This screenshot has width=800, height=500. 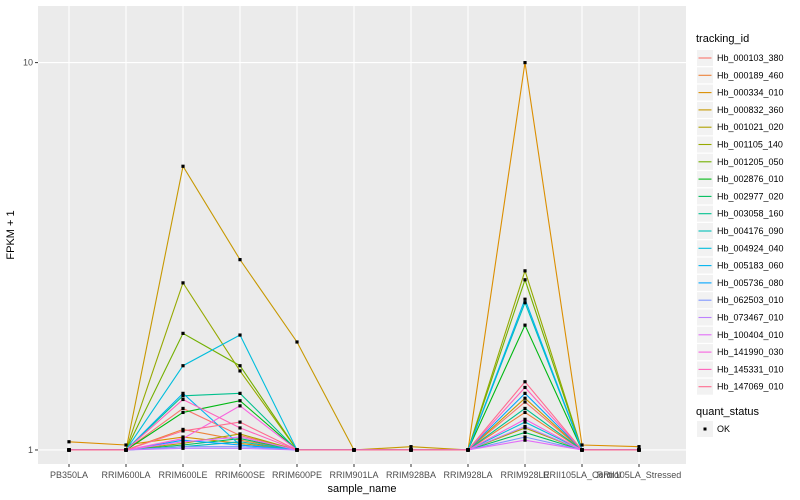 I want to click on x-tick-label: RRIM600LE, so click(x=182, y=475).